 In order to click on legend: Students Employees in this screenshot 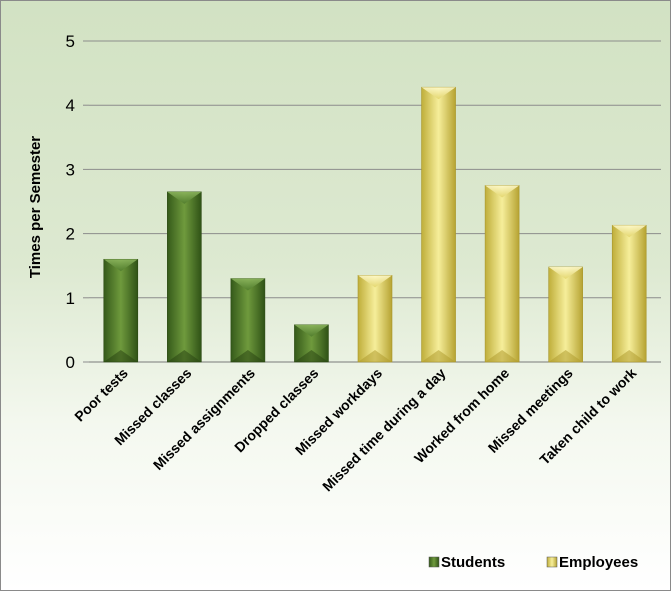, I will do `click(533, 562)`.